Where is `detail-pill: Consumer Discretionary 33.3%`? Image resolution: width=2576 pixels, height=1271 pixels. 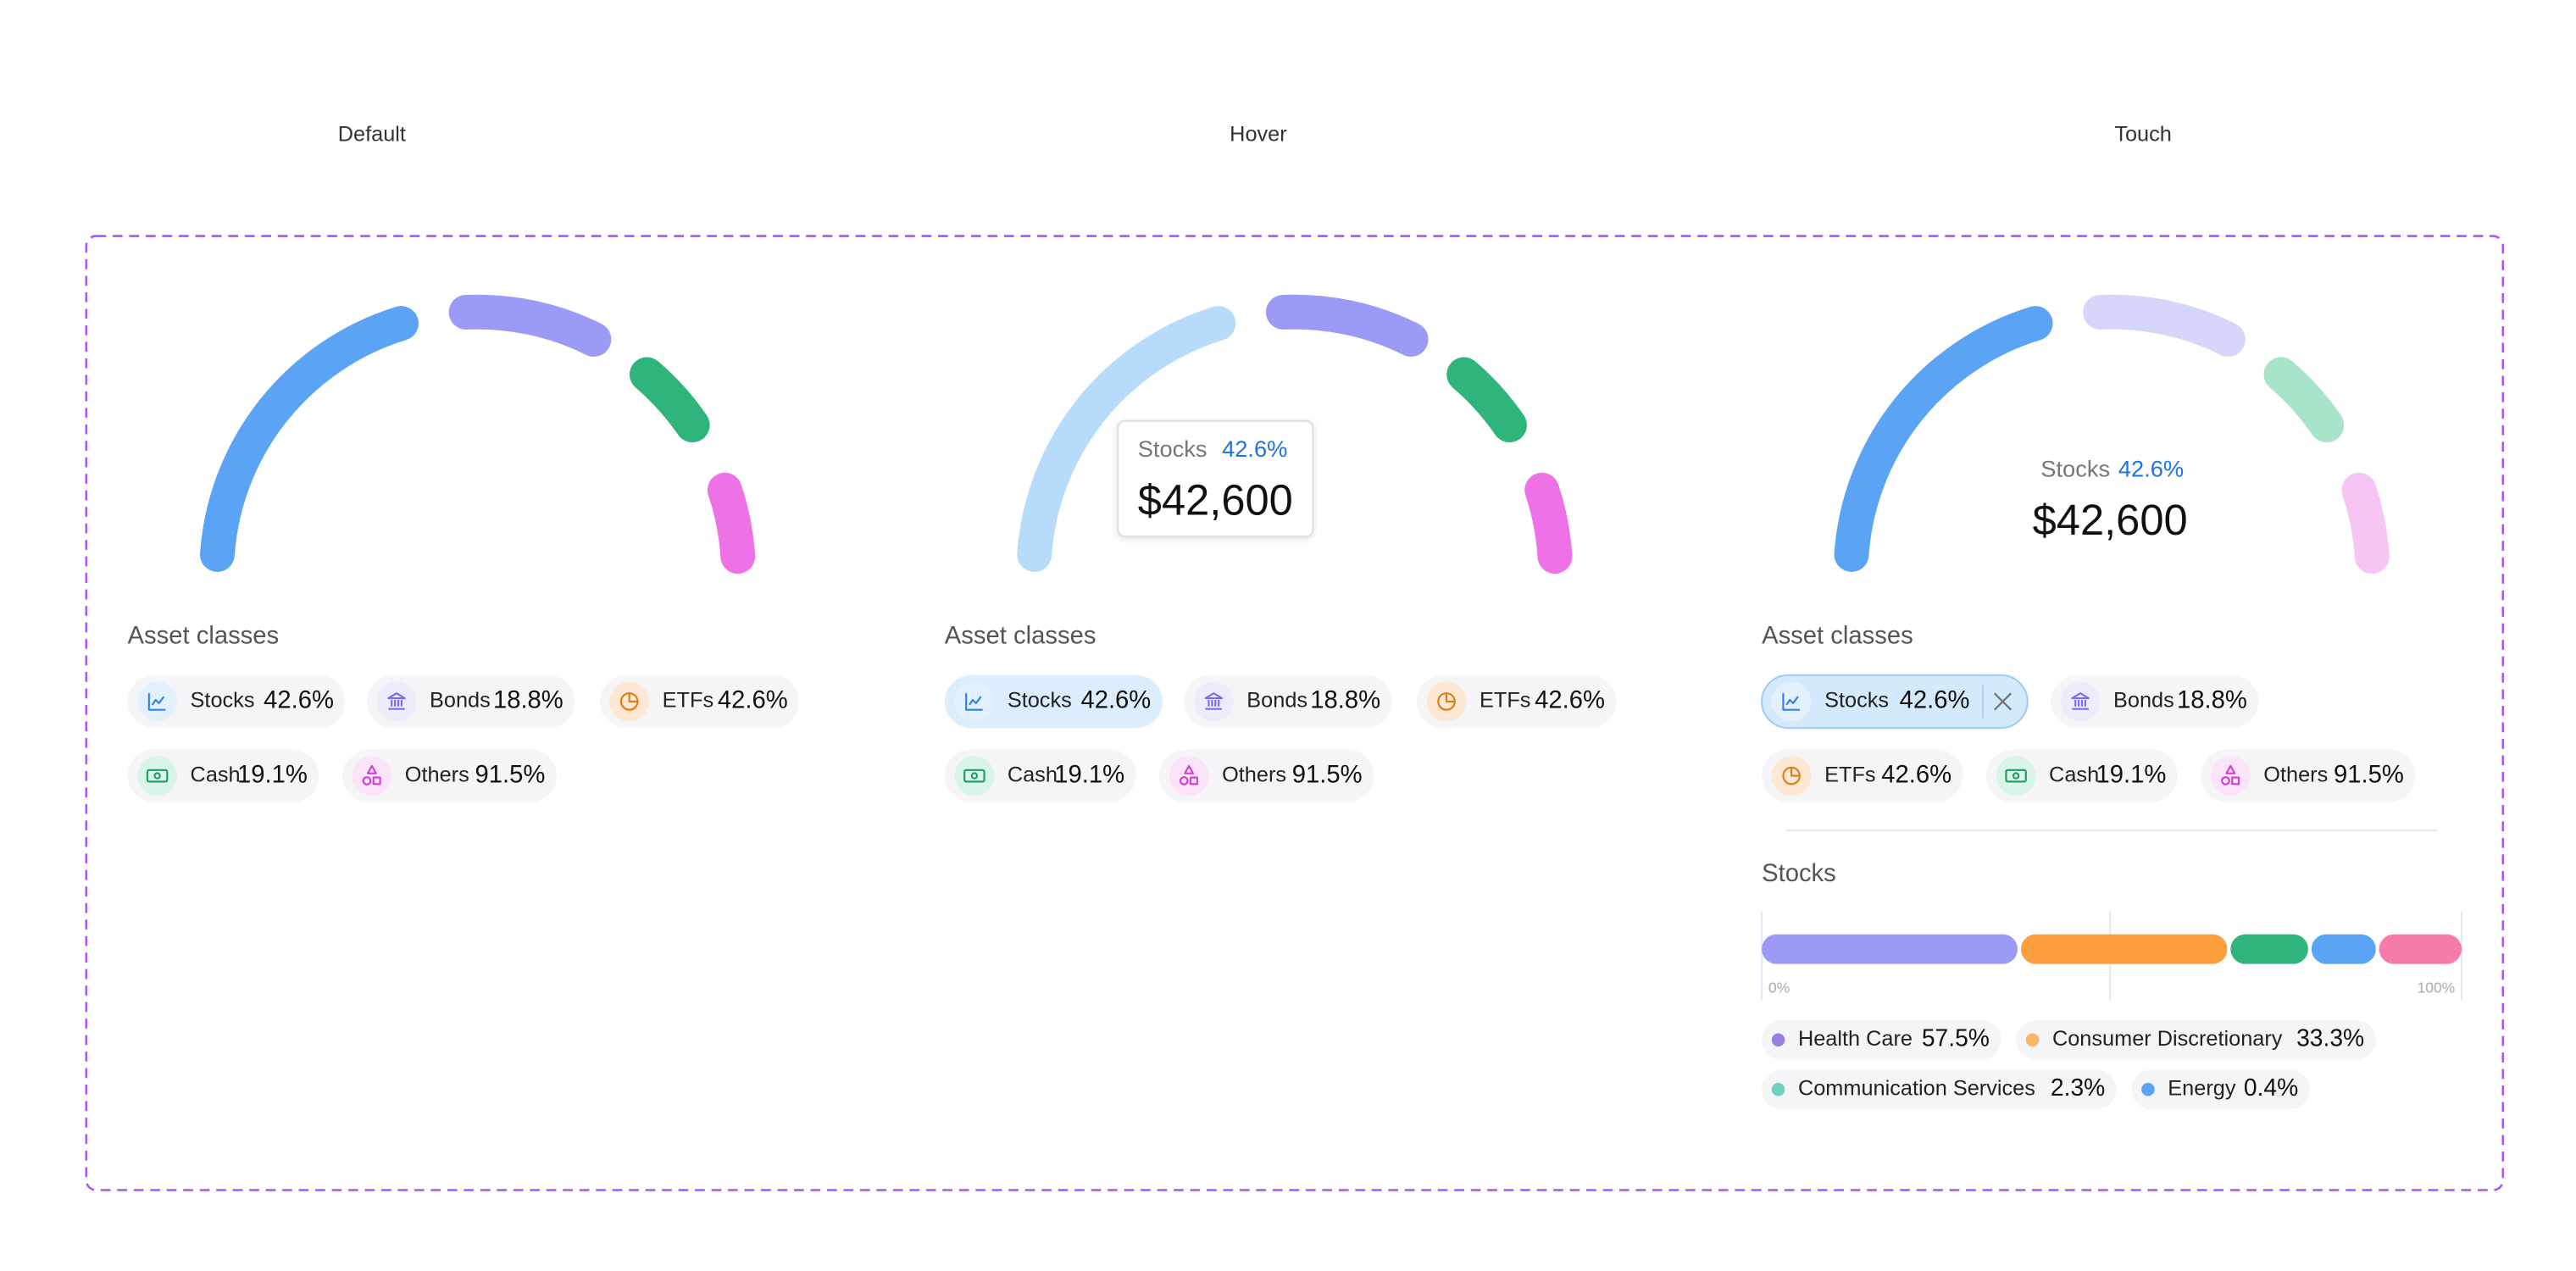
detail-pill: Consumer Discretionary 33.3% is located at coordinates (2196, 1039).